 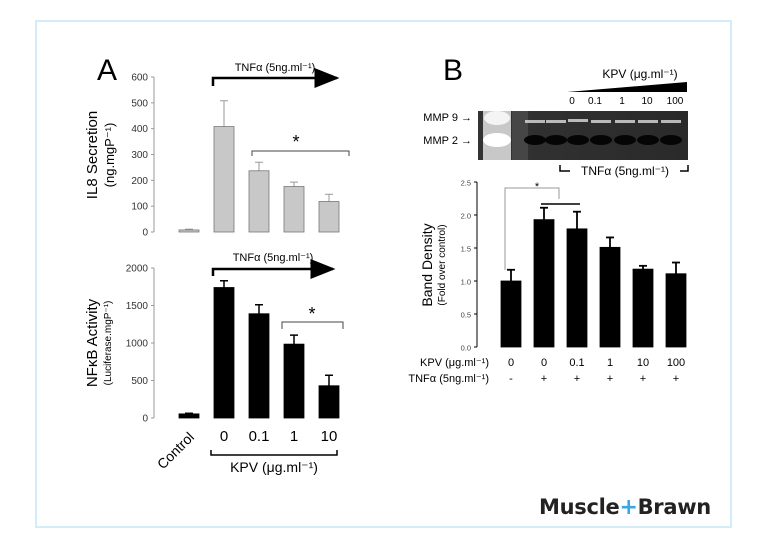 I want to click on brand-logo: Muscle+Brawn, so click(x=625, y=507).